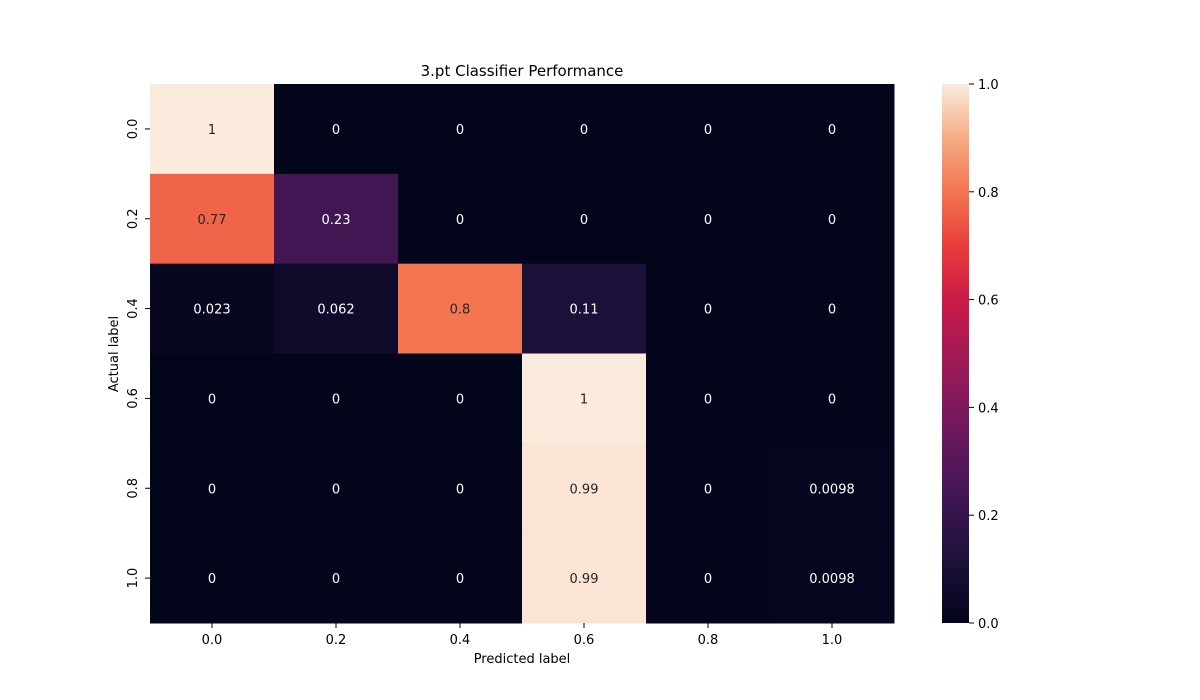 This screenshot has height=700, width=1200. Describe the element at coordinates (133, 398) in the screenshot. I see `y-tick-label: 0.6` at that location.